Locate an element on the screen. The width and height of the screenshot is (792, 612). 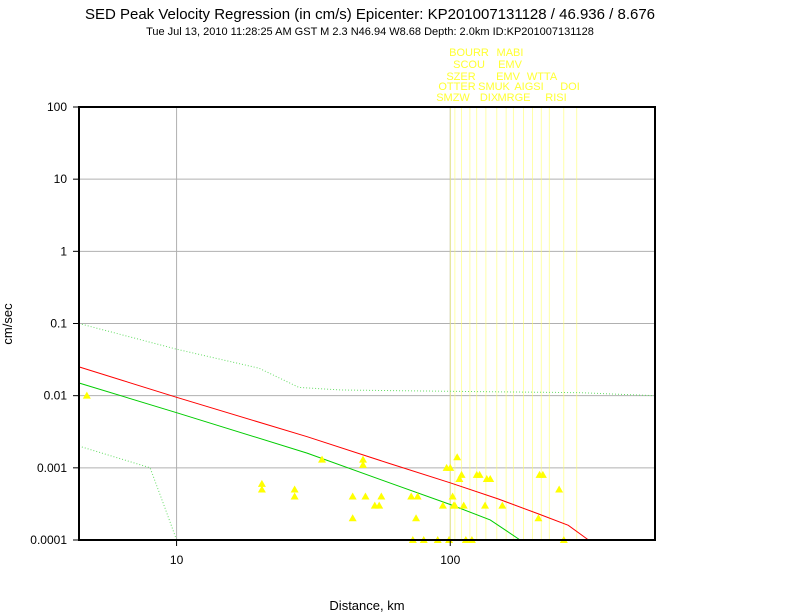
x-tick-label: 100 is located at coordinates (450, 560).